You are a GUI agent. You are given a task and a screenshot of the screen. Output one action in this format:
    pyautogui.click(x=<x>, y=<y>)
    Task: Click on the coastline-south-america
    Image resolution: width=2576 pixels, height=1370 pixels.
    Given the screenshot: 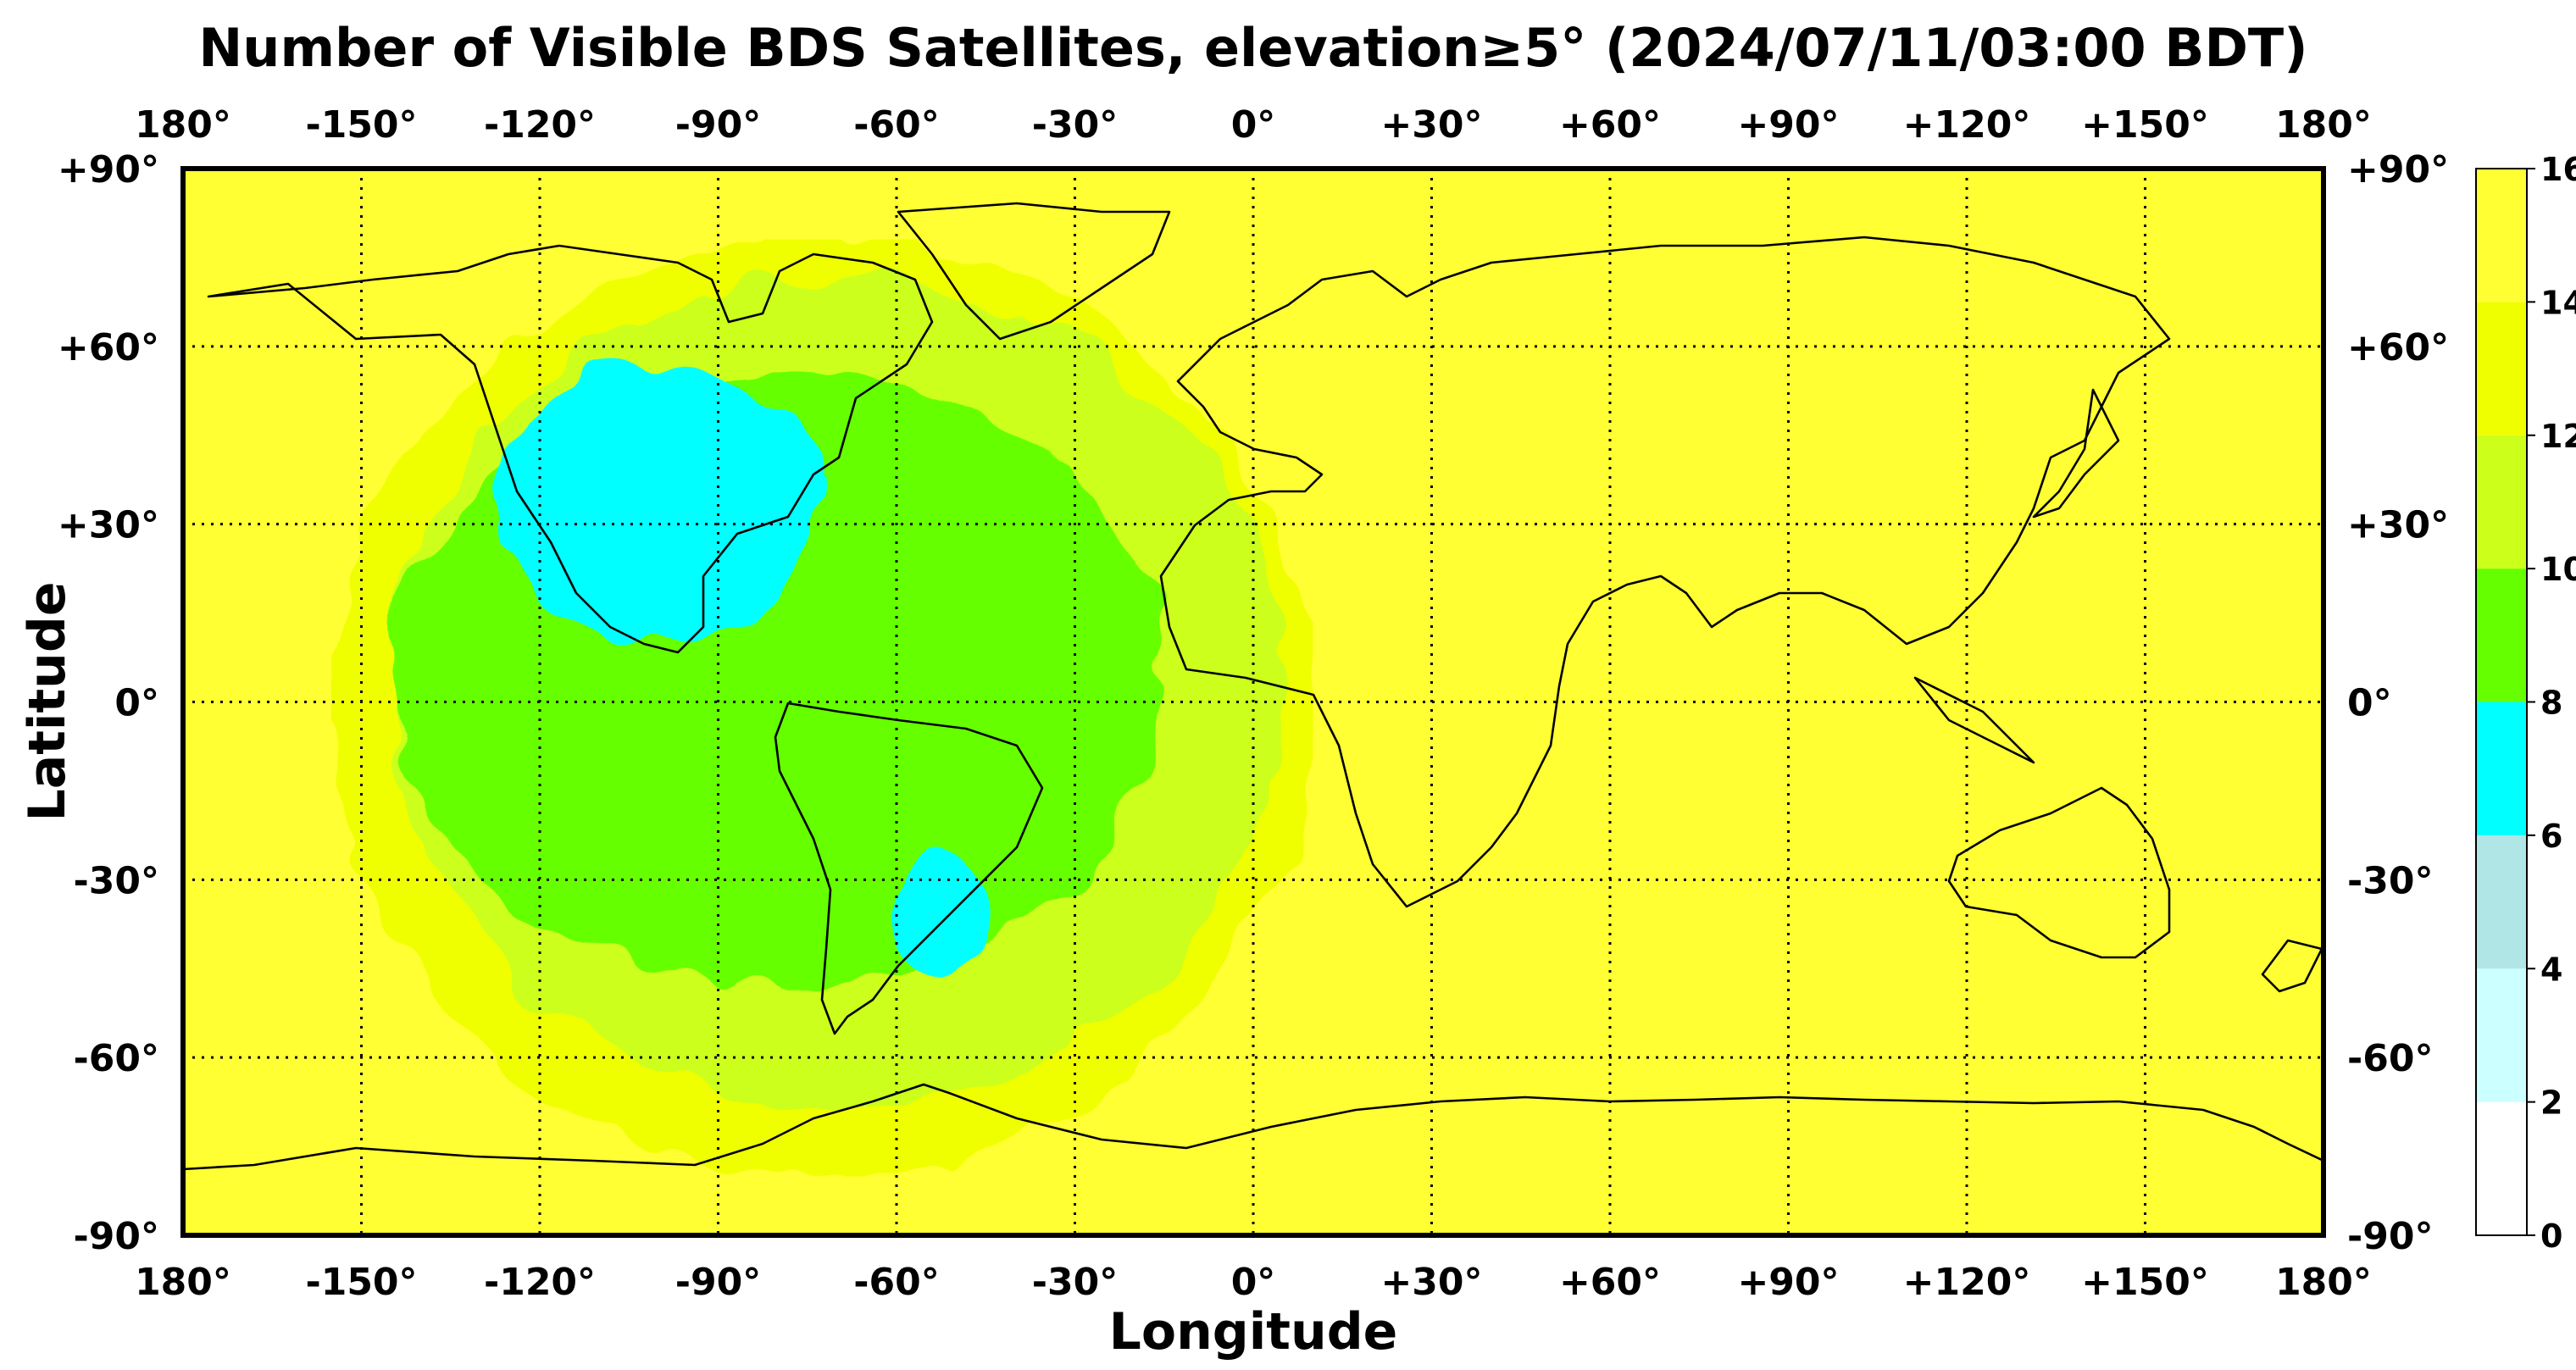 What is the action you would take?
    pyautogui.click(x=909, y=869)
    